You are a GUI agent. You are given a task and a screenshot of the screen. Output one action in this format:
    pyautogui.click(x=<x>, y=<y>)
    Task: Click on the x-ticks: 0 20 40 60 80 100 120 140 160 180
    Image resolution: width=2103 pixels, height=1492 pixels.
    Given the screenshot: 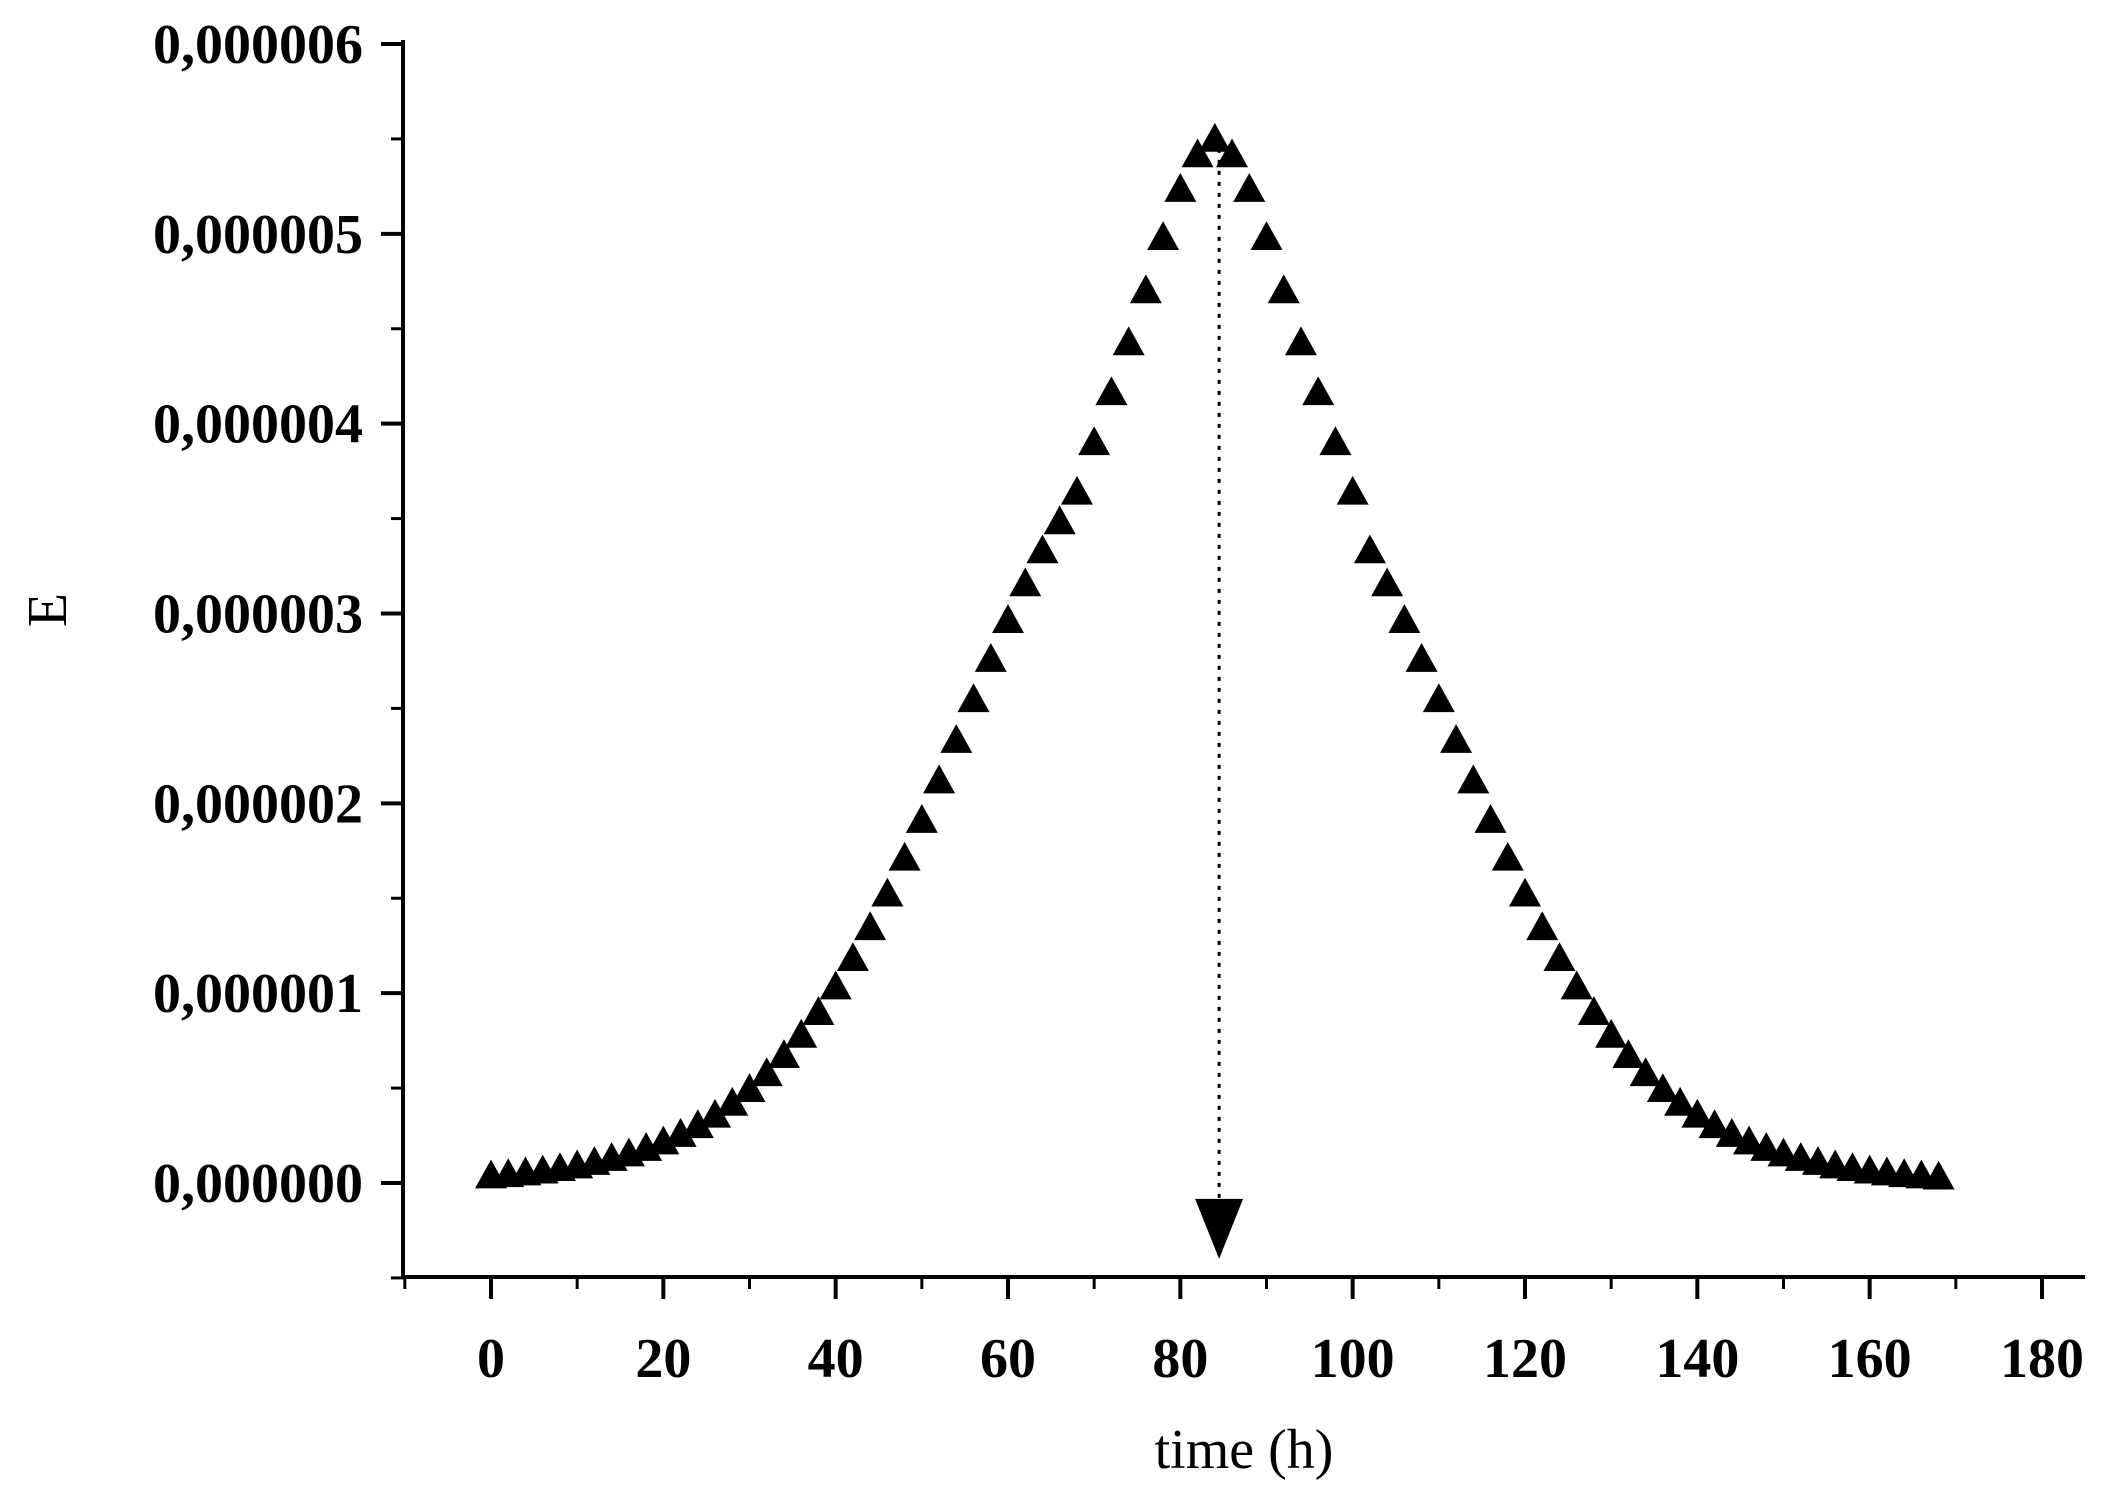 What is the action you would take?
    pyautogui.click(x=1243, y=1333)
    